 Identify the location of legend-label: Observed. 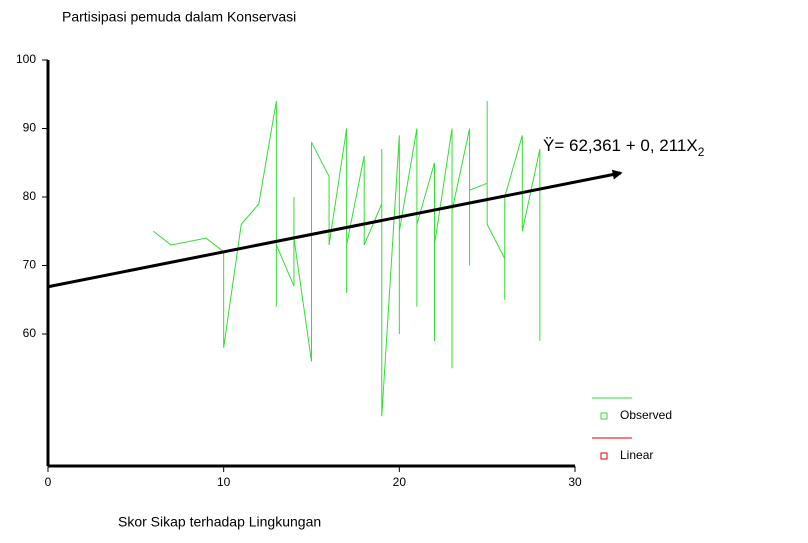
(646, 415).